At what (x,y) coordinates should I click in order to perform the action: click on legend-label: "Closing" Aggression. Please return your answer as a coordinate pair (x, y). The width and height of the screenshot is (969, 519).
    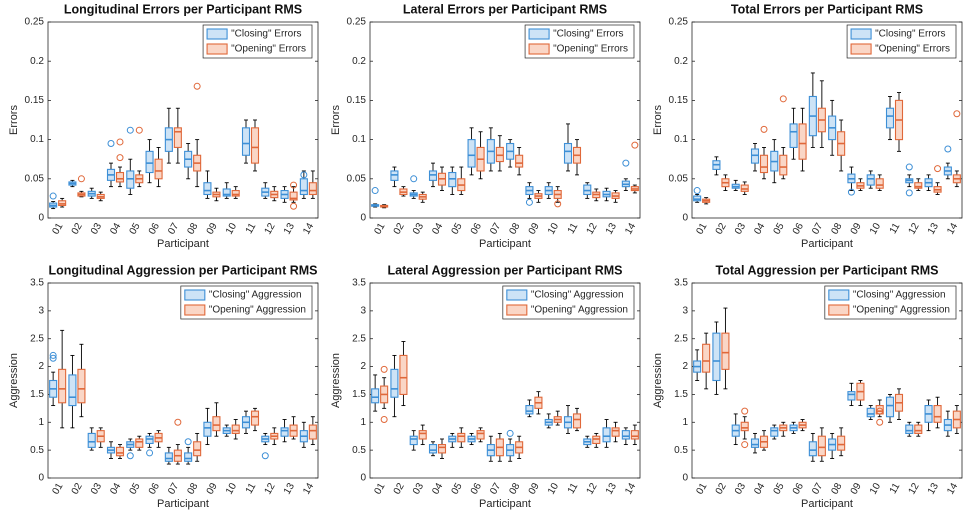
    Looking at the image, I should click on (899, 295).